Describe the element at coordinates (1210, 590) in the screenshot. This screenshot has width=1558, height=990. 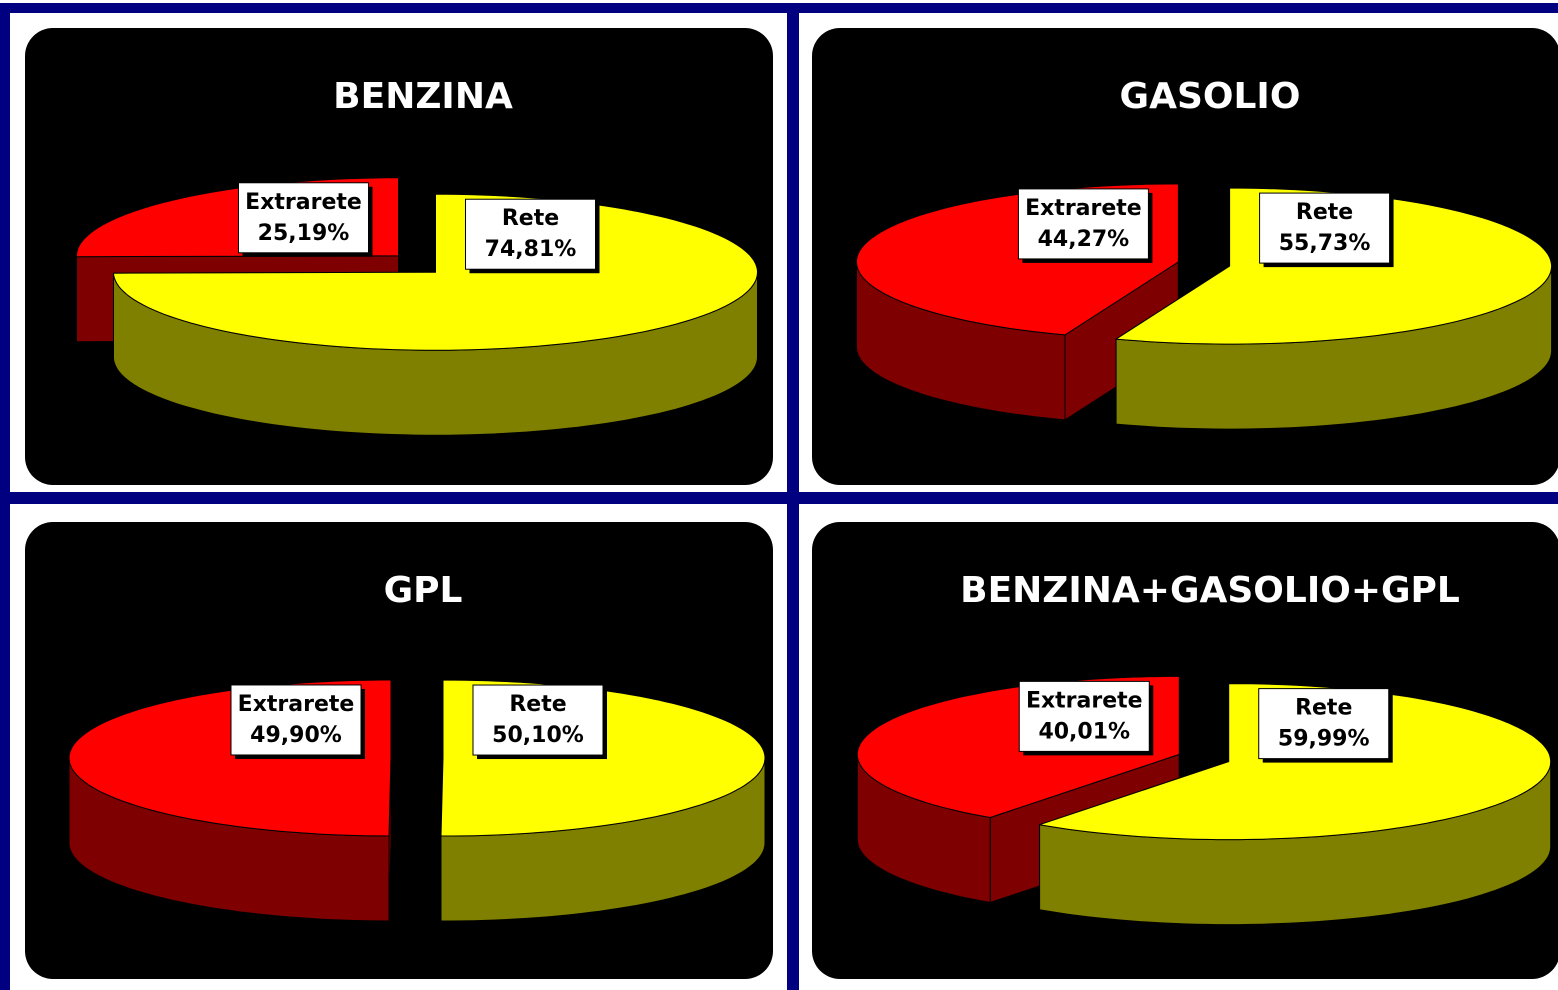
I see `chart-title: BENZINA+GASOLIO+GPL` at that location.